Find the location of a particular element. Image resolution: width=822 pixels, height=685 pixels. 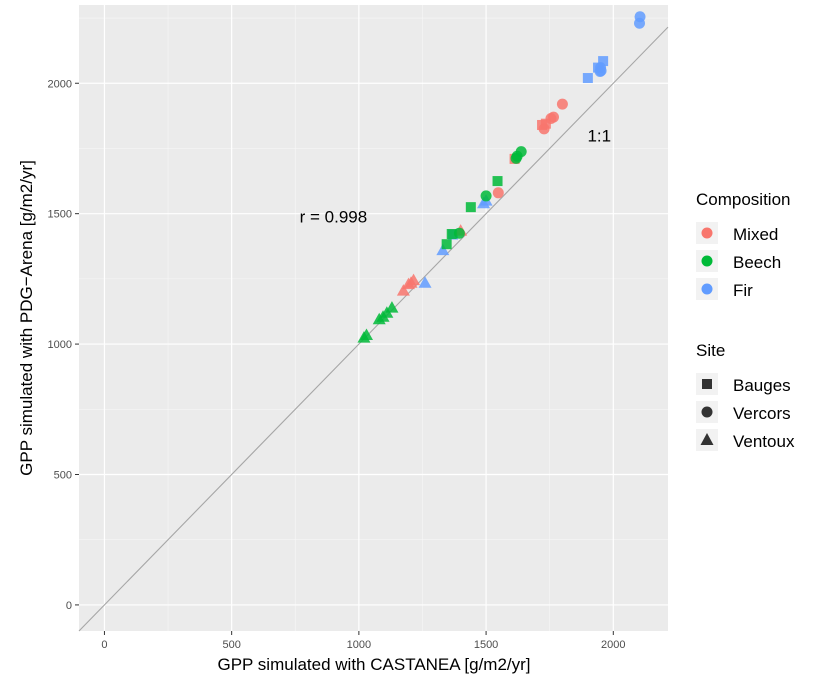

x-tick-label: 2000 is located at coordinates (613, 645).